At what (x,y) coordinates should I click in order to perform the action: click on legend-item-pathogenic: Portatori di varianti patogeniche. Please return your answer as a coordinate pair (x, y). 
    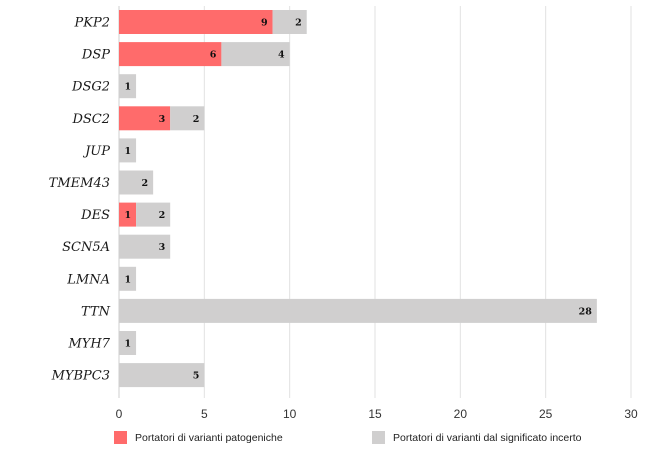
    Looking at the image, I should click on (198, 437).